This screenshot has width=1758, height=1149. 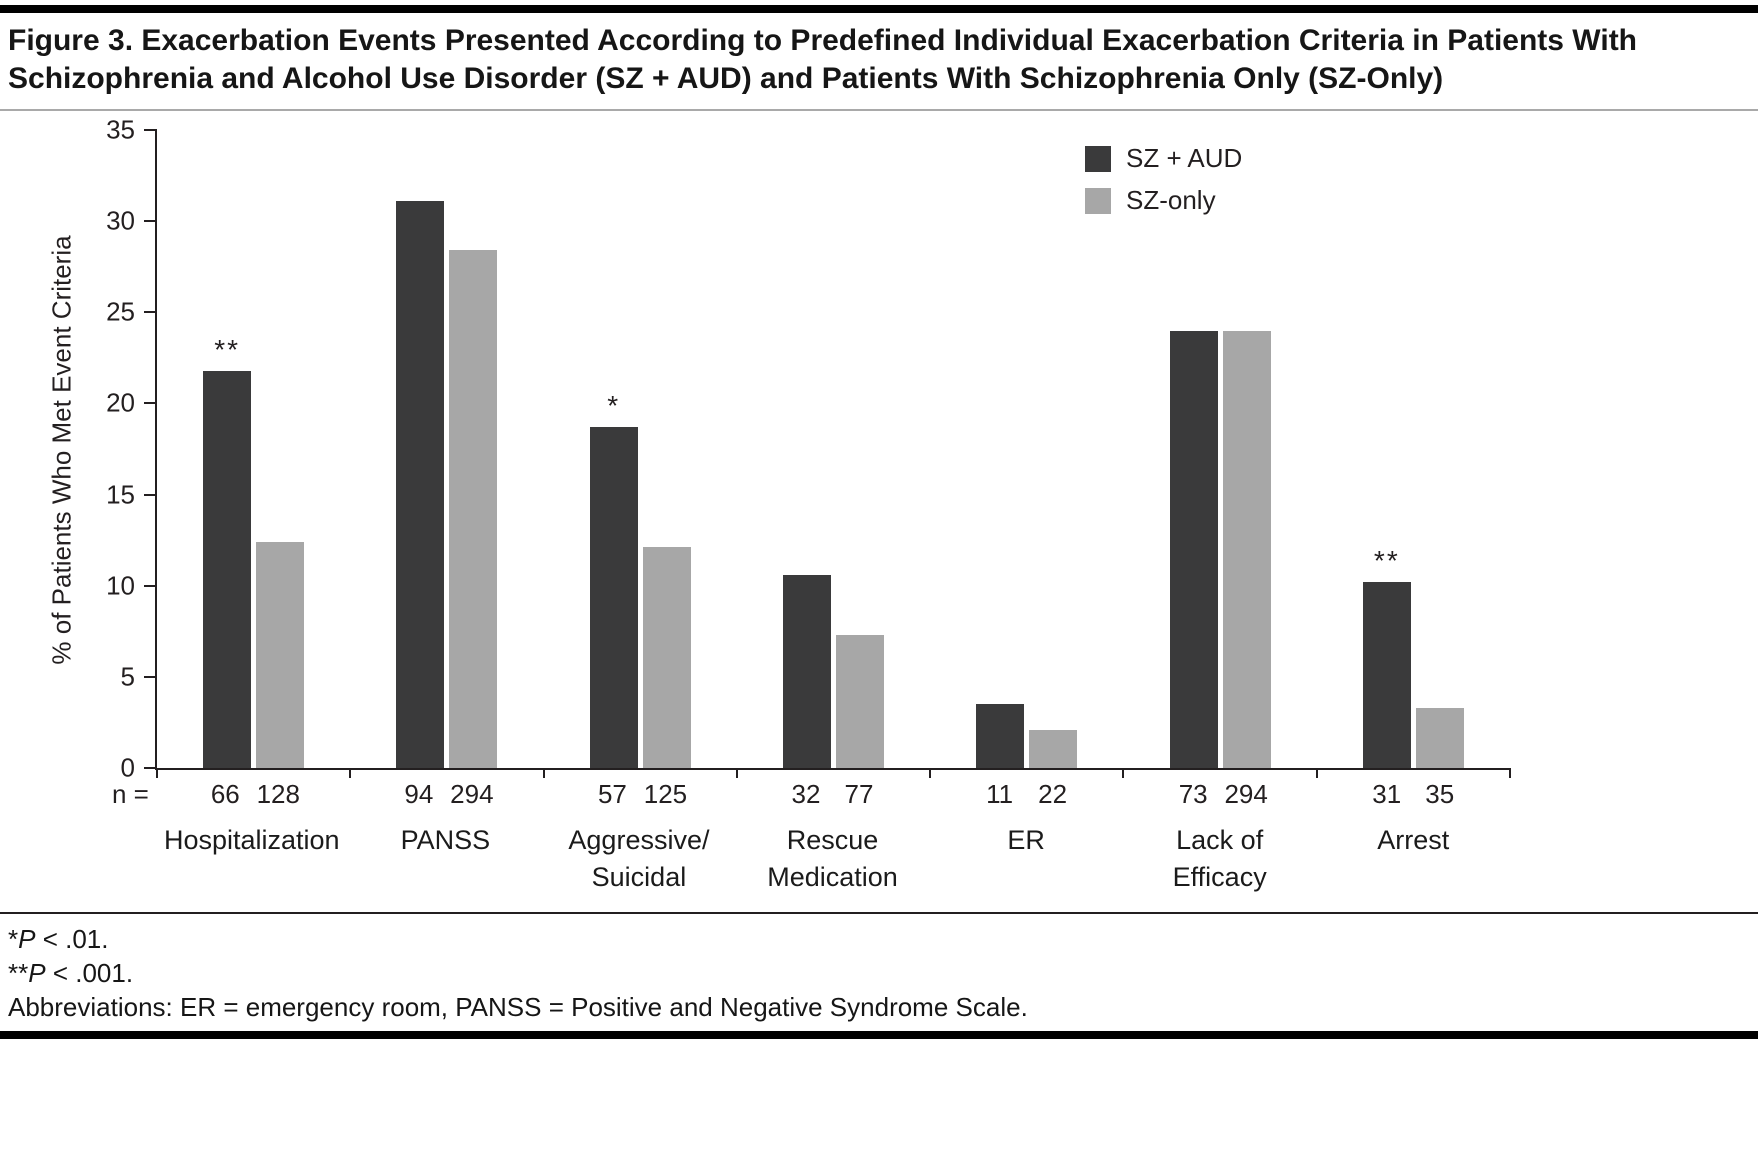 I want to click on n-value: 94, so click(x=419, y=794).